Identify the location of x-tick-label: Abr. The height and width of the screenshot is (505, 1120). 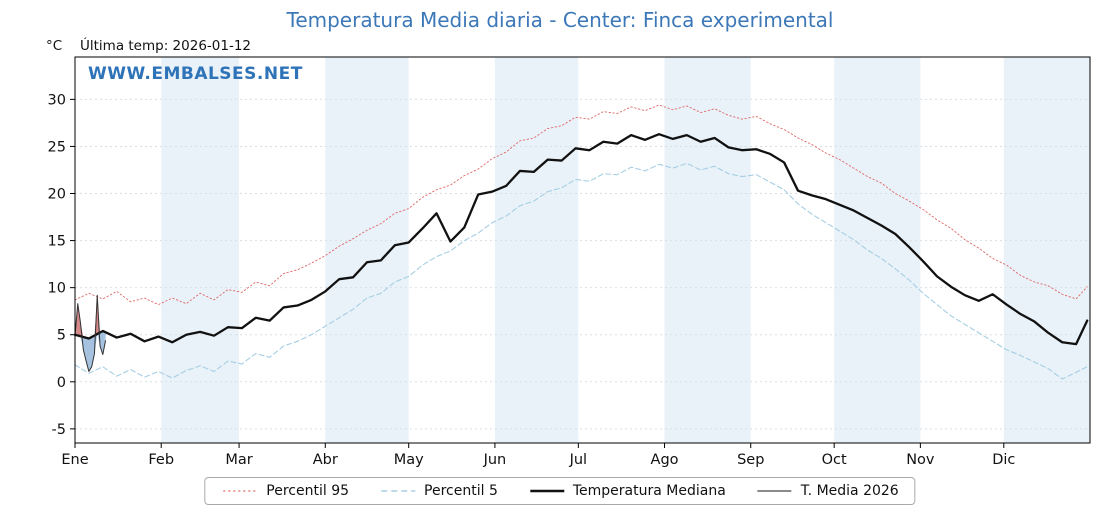
(325, 460).